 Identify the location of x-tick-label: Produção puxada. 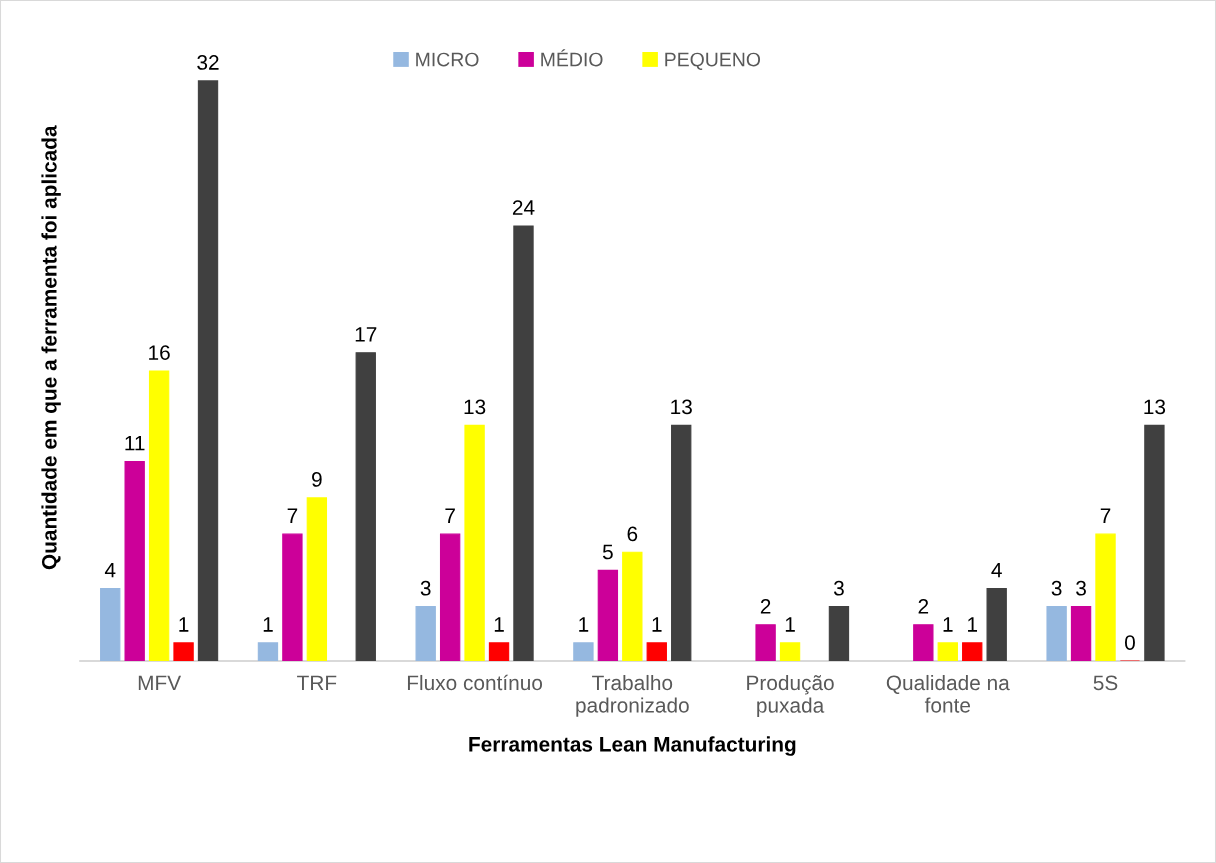
(790, 695).